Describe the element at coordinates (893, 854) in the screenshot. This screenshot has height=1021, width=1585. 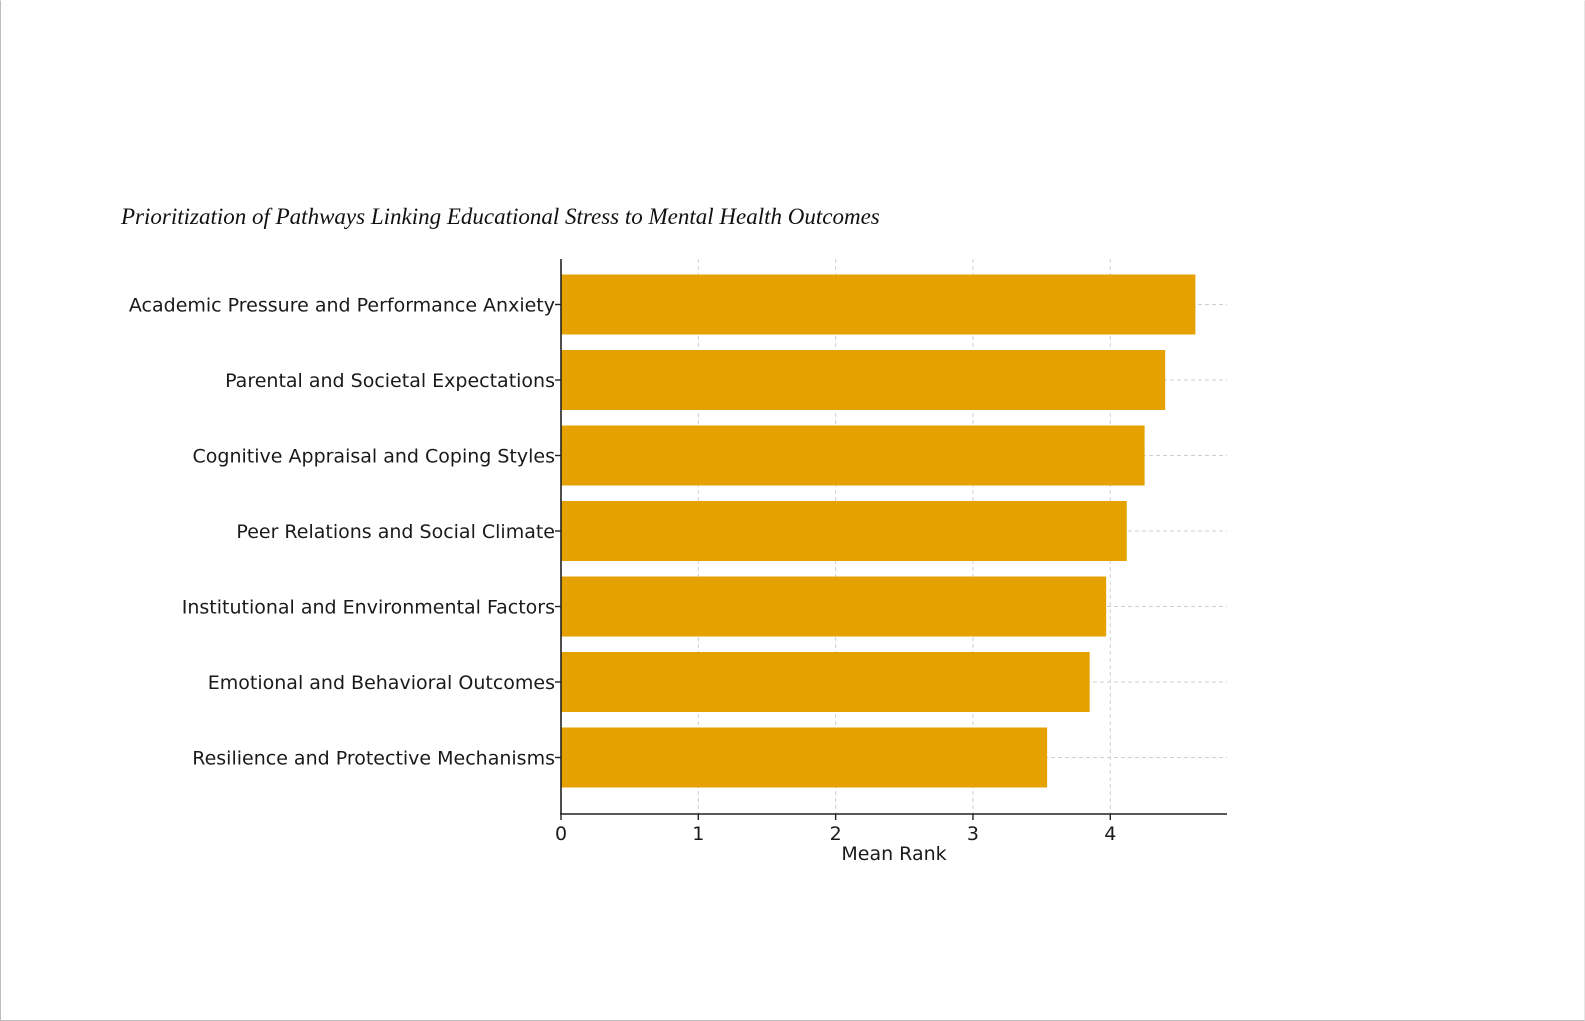
I see `x-axis-label: Mean Rank` at that location.